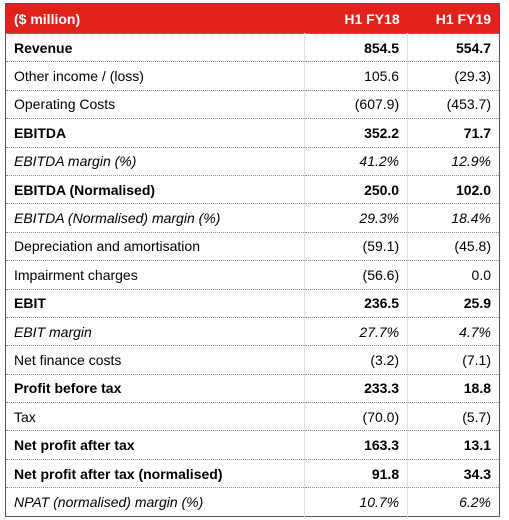 Image resolution: width=509 pixels, height=520 pixels. Describe the element at coordinates (356, 189) in the screenshot. I see `value-cell: 250.0` at that location.